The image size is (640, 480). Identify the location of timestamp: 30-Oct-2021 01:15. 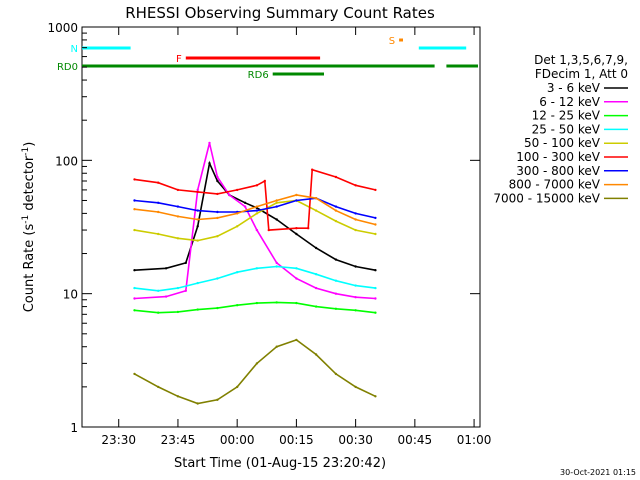
(598, 472).